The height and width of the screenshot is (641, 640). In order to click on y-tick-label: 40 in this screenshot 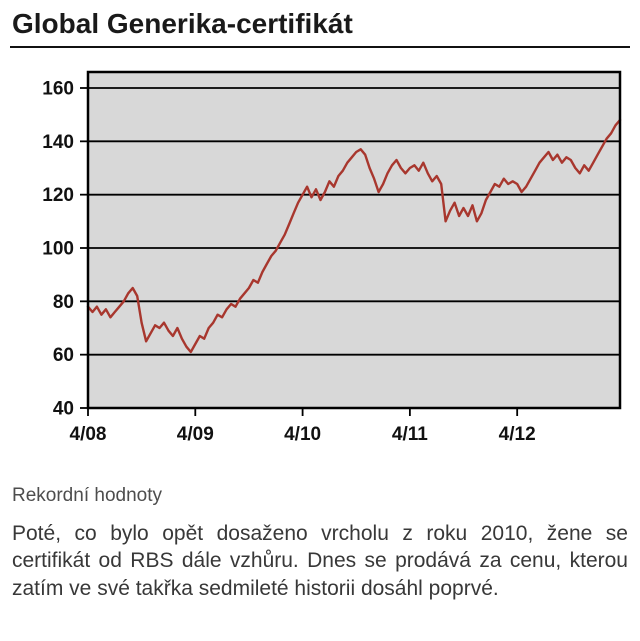, I will do `click(63, 409)`.